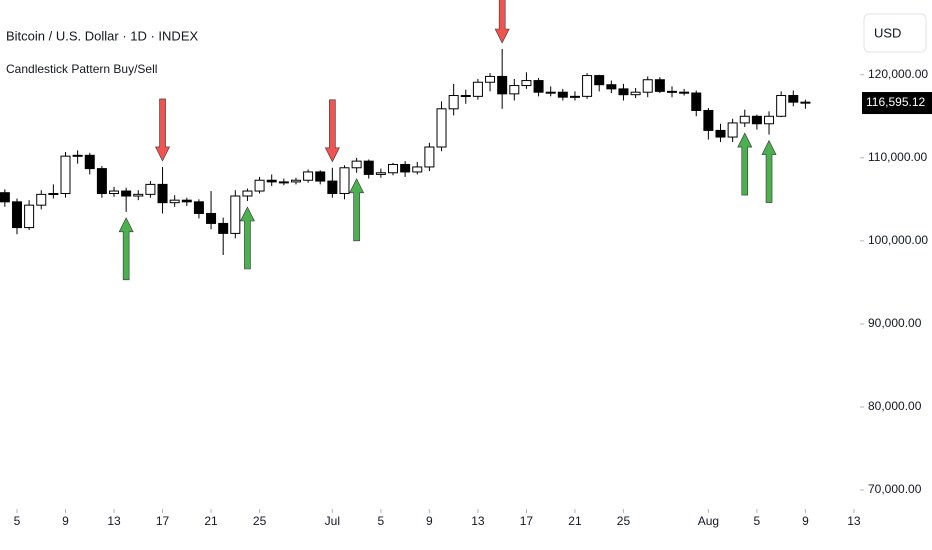 The width and height of the screenshot is (932, 550). What do you see at coordinates (897, 157) in the screenshot?
I see `y-tick-label: 110,000.00` at bounding box center [897, 157].